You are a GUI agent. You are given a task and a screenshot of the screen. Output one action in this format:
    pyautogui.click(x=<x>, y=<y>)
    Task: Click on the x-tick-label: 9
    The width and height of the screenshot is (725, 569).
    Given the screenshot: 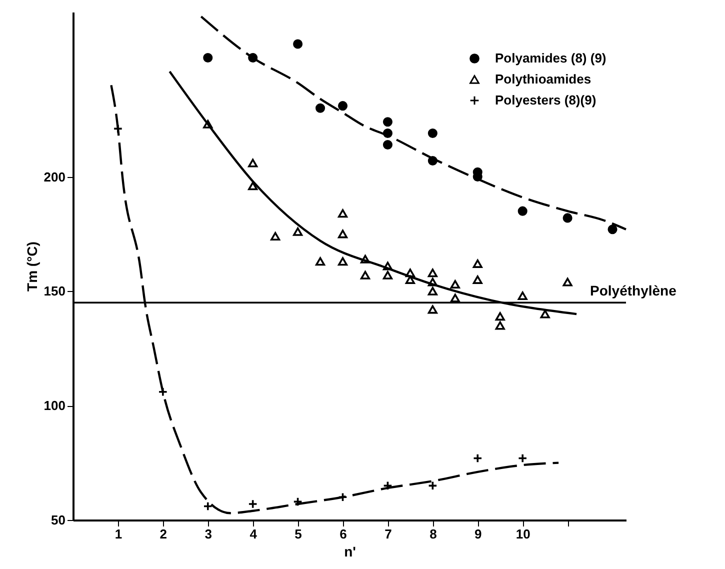 What is the action you would take?
    pyautogui.click(x=478, y=534)
    